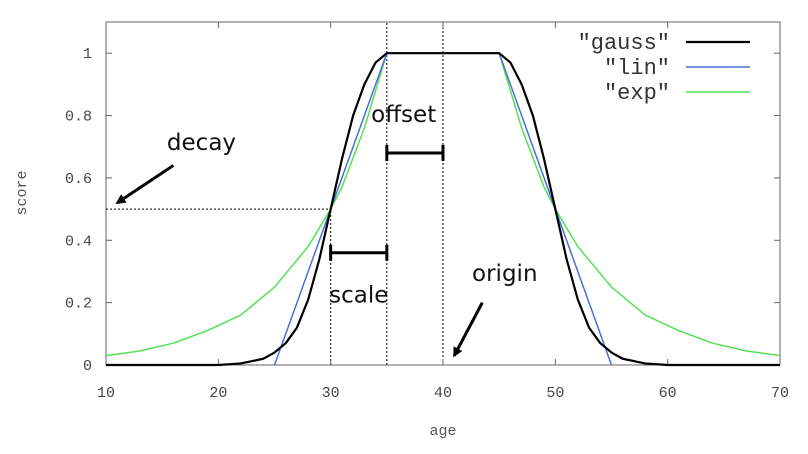 The height and width of the screenshot is (454, 808). Describe the element at coordinates (637, 68) in the screenshot. I see `legend-label: "lin"` at that location.